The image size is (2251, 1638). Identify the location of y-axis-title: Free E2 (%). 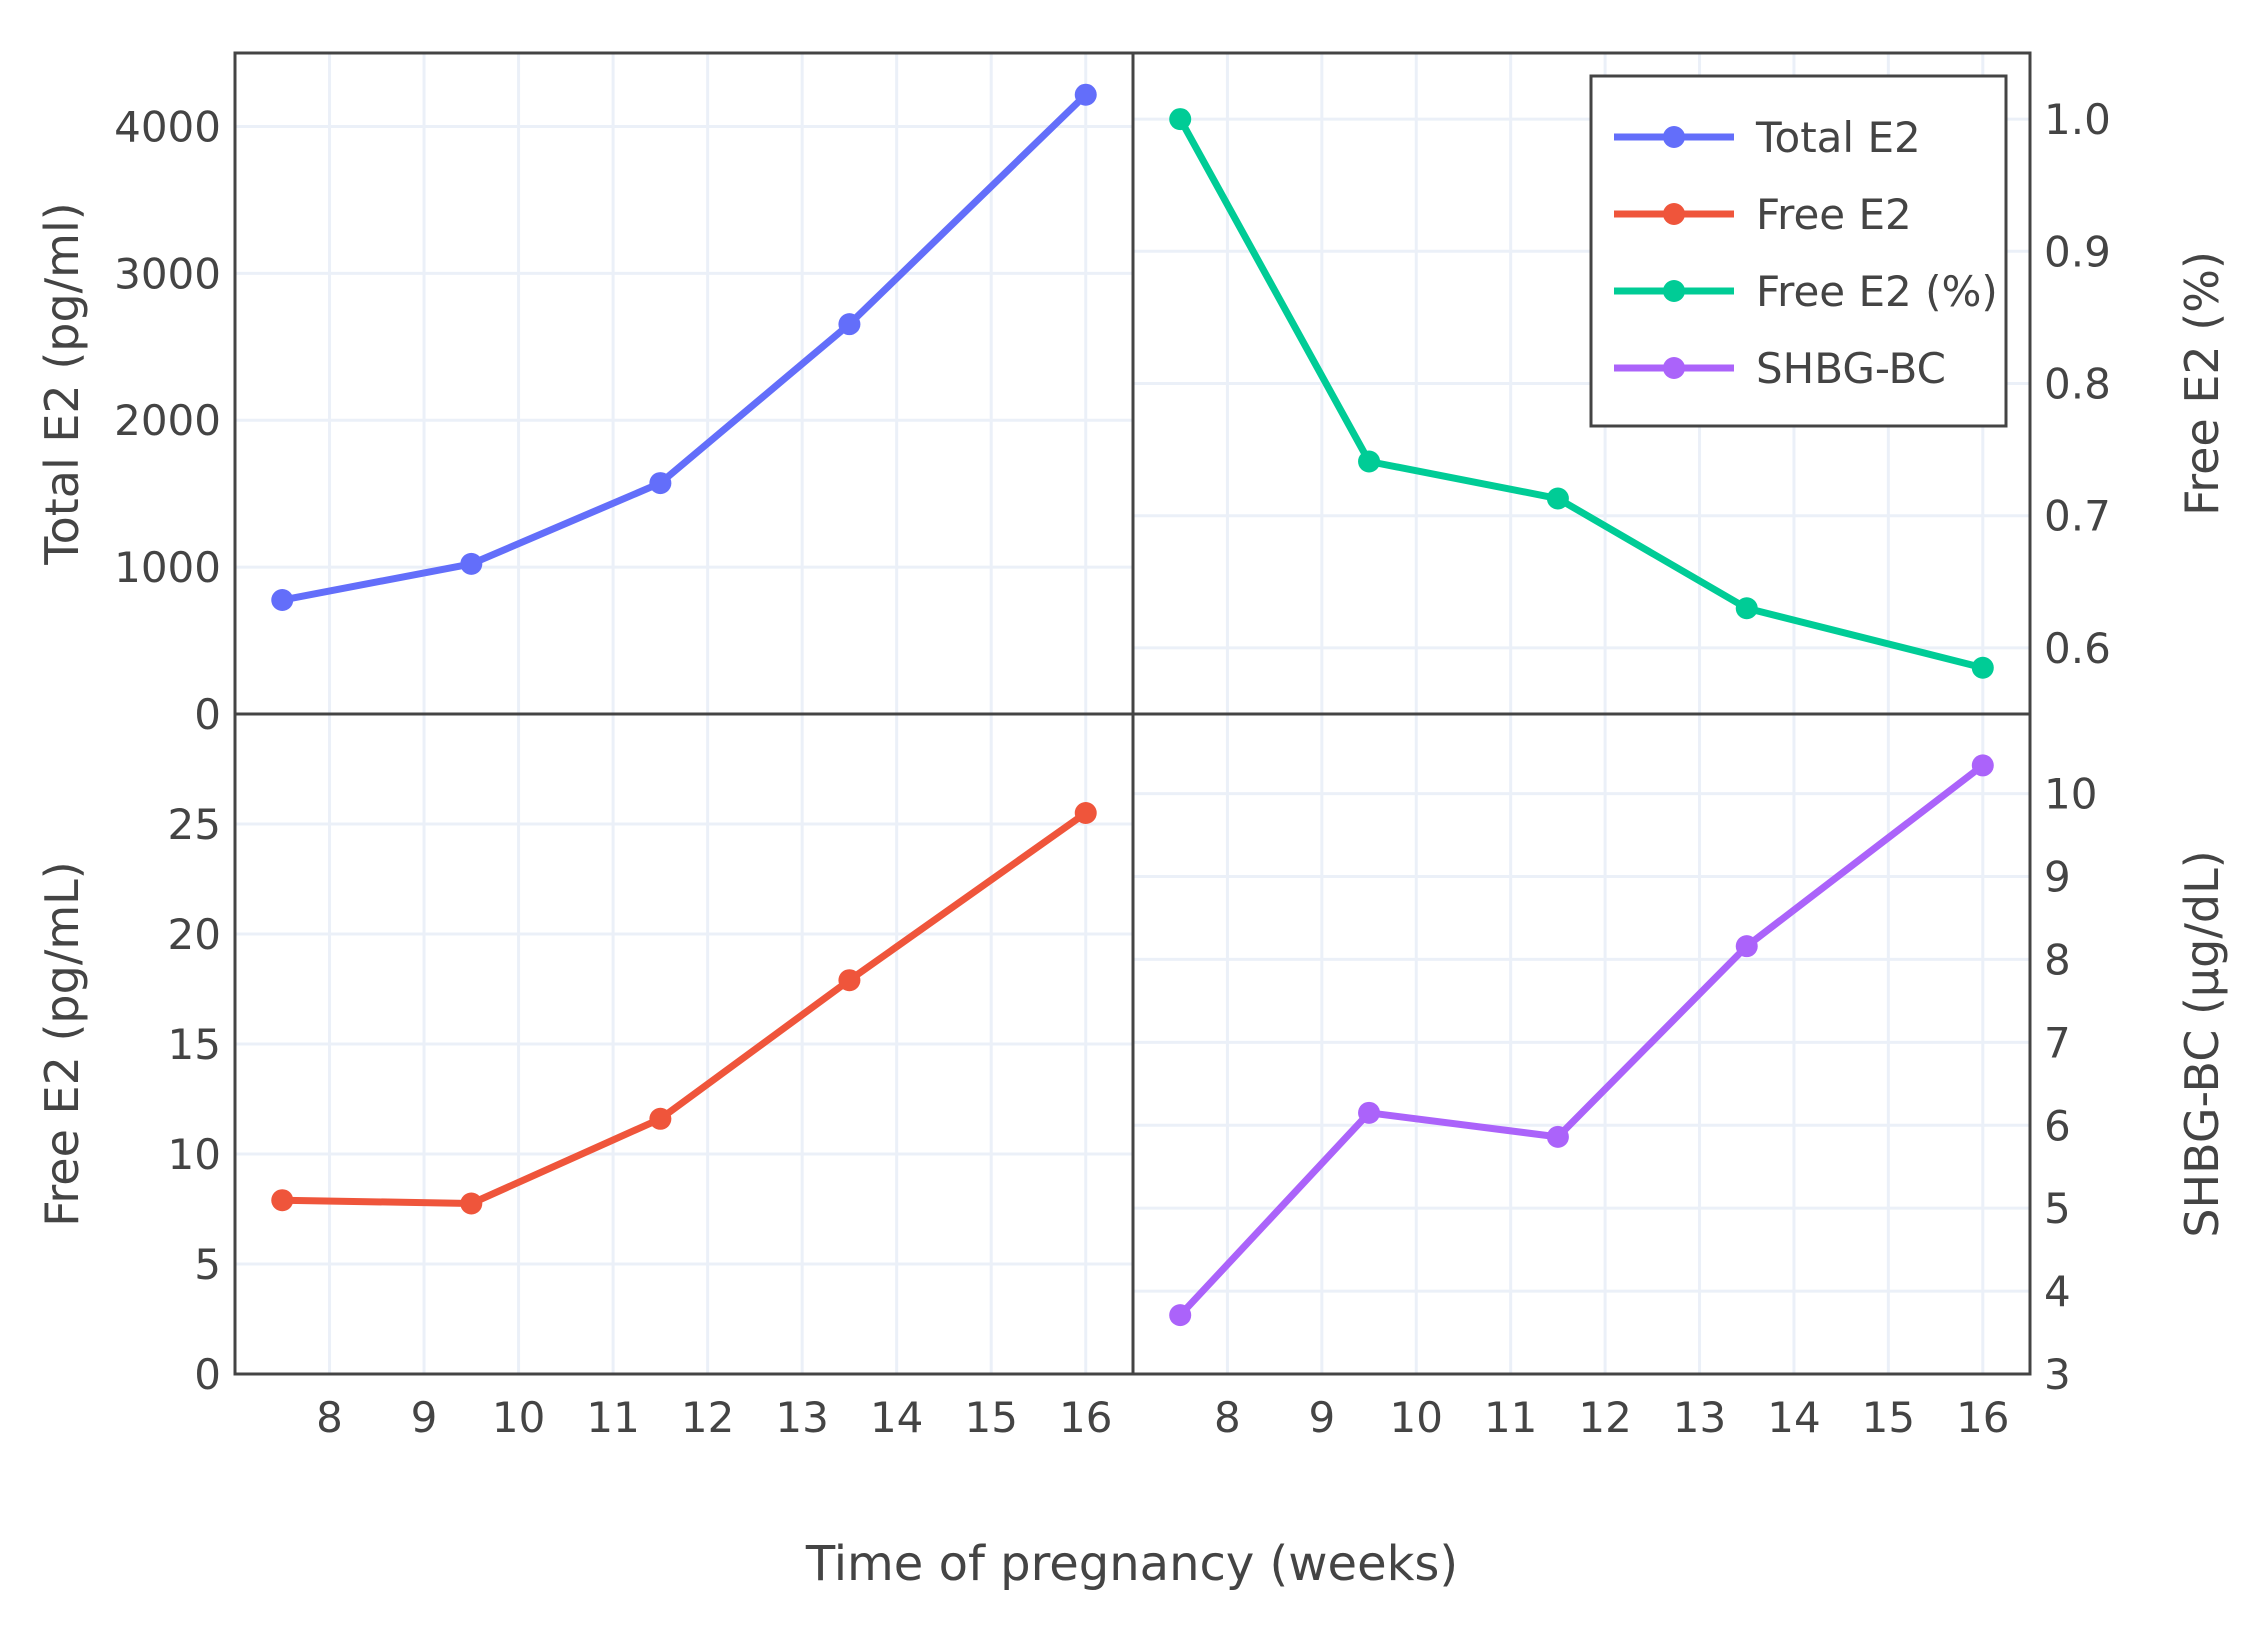
(2202, 383).